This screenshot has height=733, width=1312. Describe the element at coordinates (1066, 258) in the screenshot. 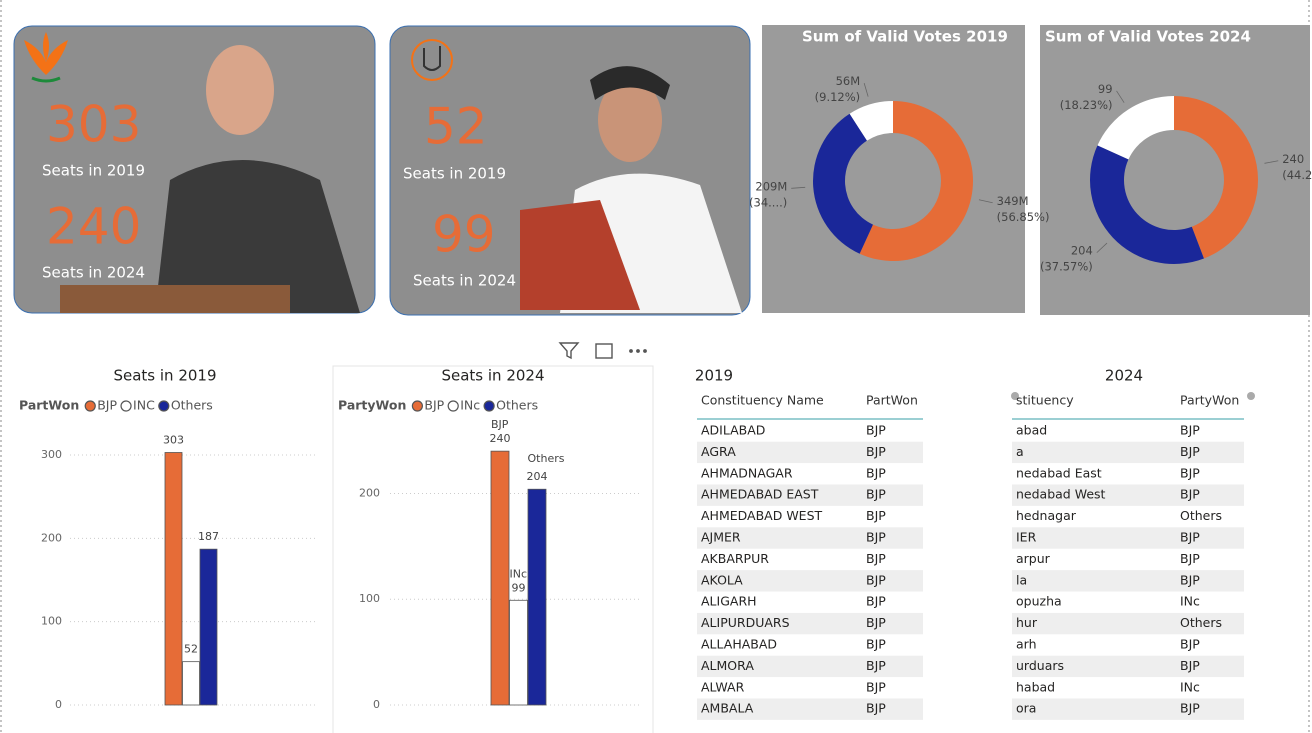

I see `data-label: 204 (37.57%)` at that location.